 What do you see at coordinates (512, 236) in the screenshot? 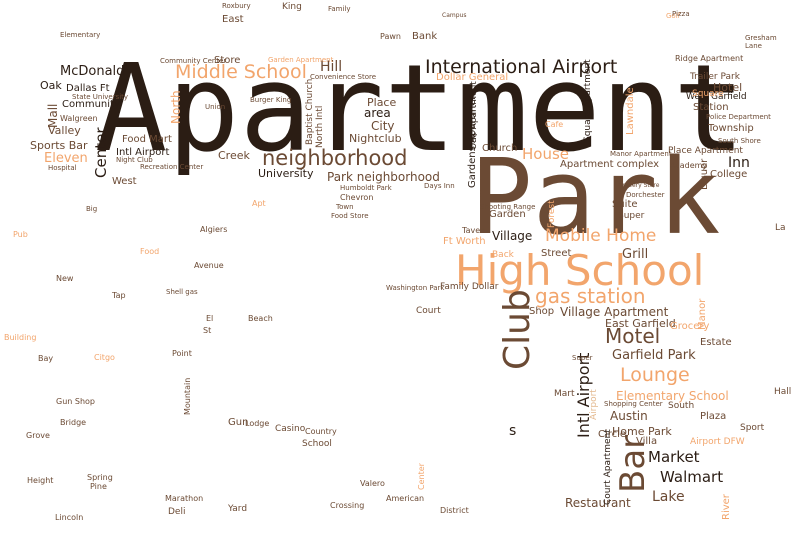
I see `cloud-word: Village` at bounding box center [512, 236].